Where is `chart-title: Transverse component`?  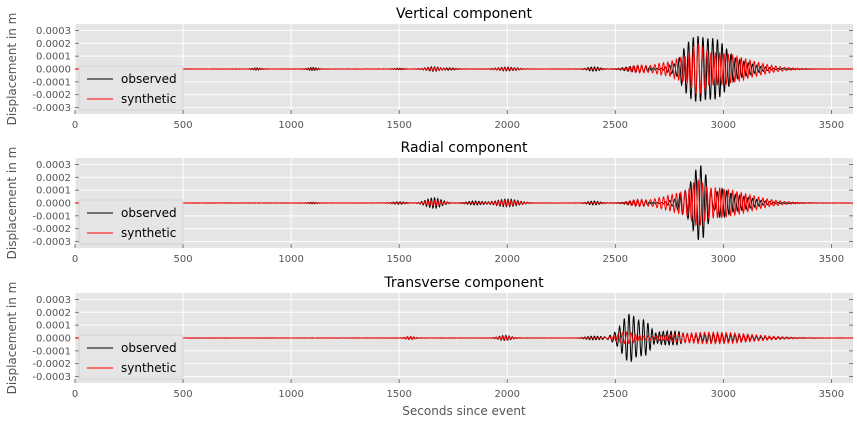
chart-title: Transverse component is located at coordinates (463, 283).